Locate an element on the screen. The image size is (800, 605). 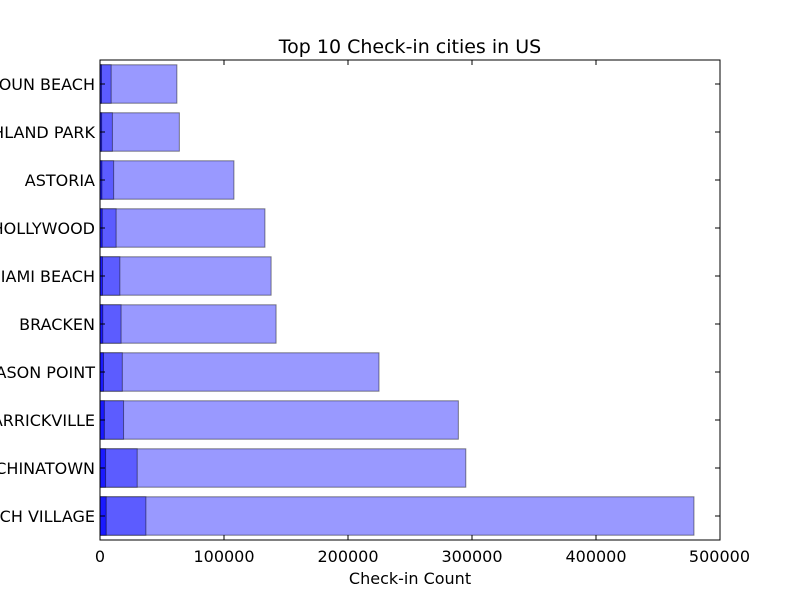
bar-1-astoria is located at coordinates (167, 180).